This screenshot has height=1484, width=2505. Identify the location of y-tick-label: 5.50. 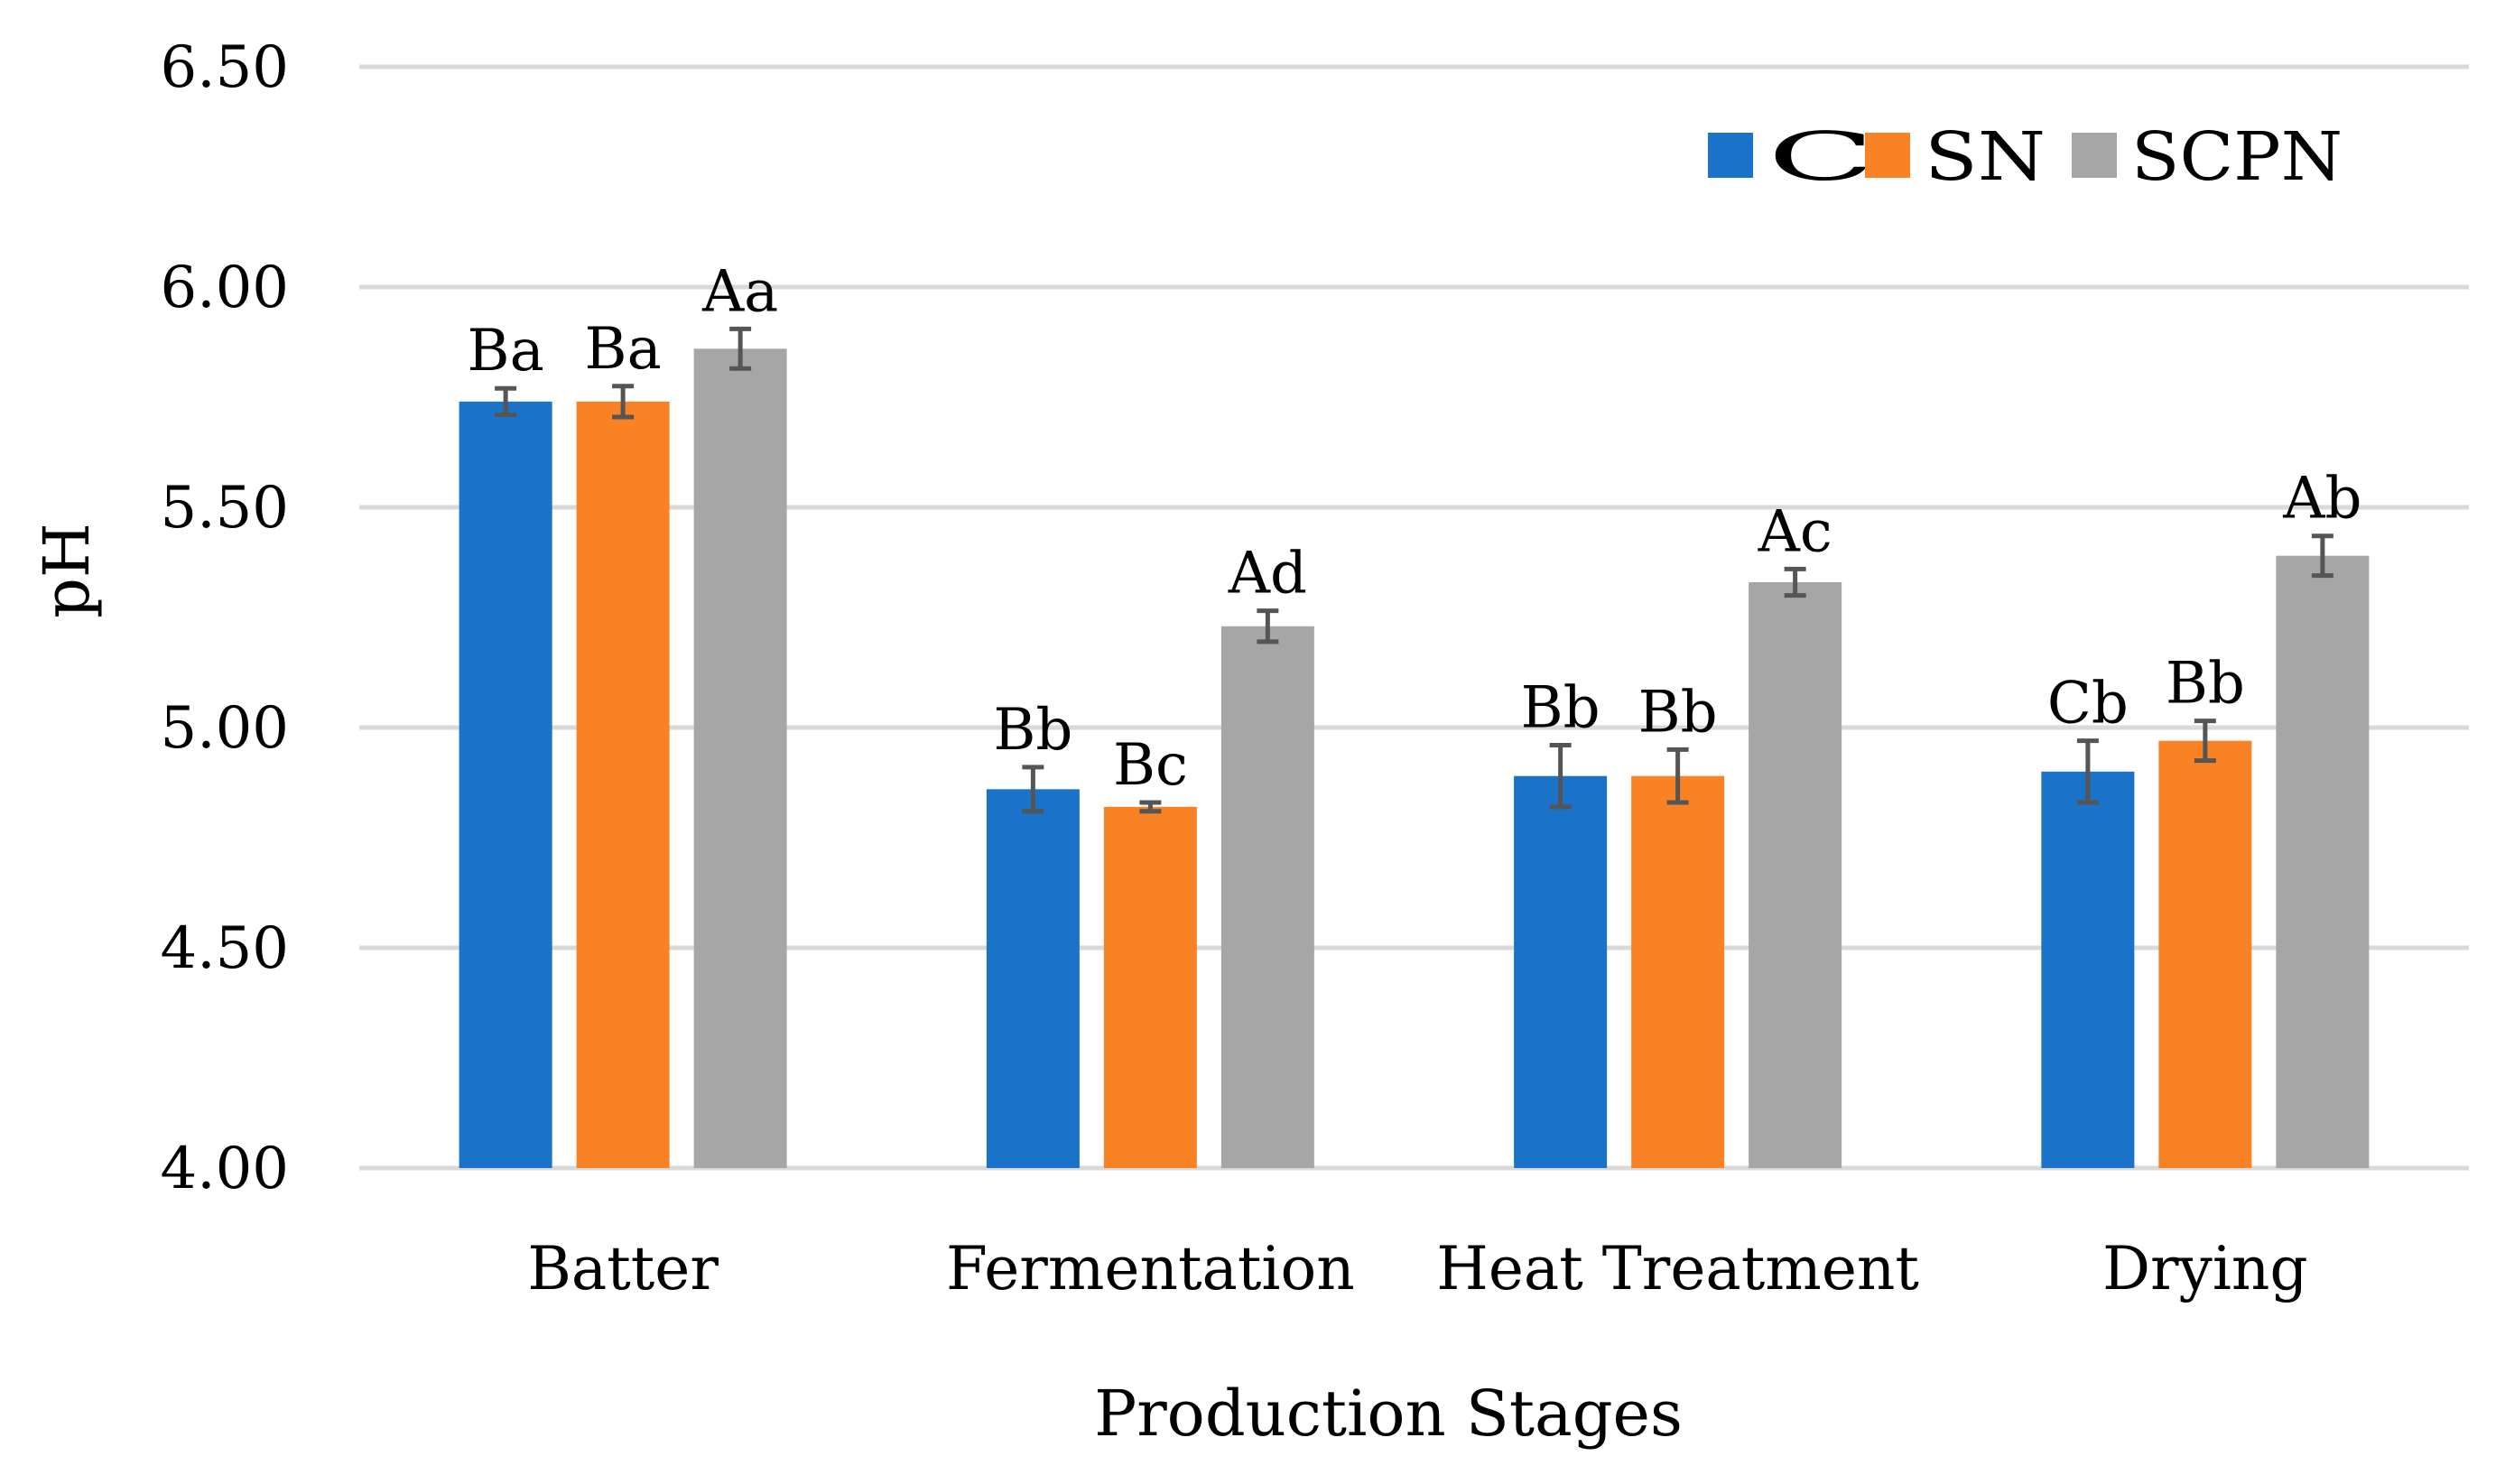
(225, 509).